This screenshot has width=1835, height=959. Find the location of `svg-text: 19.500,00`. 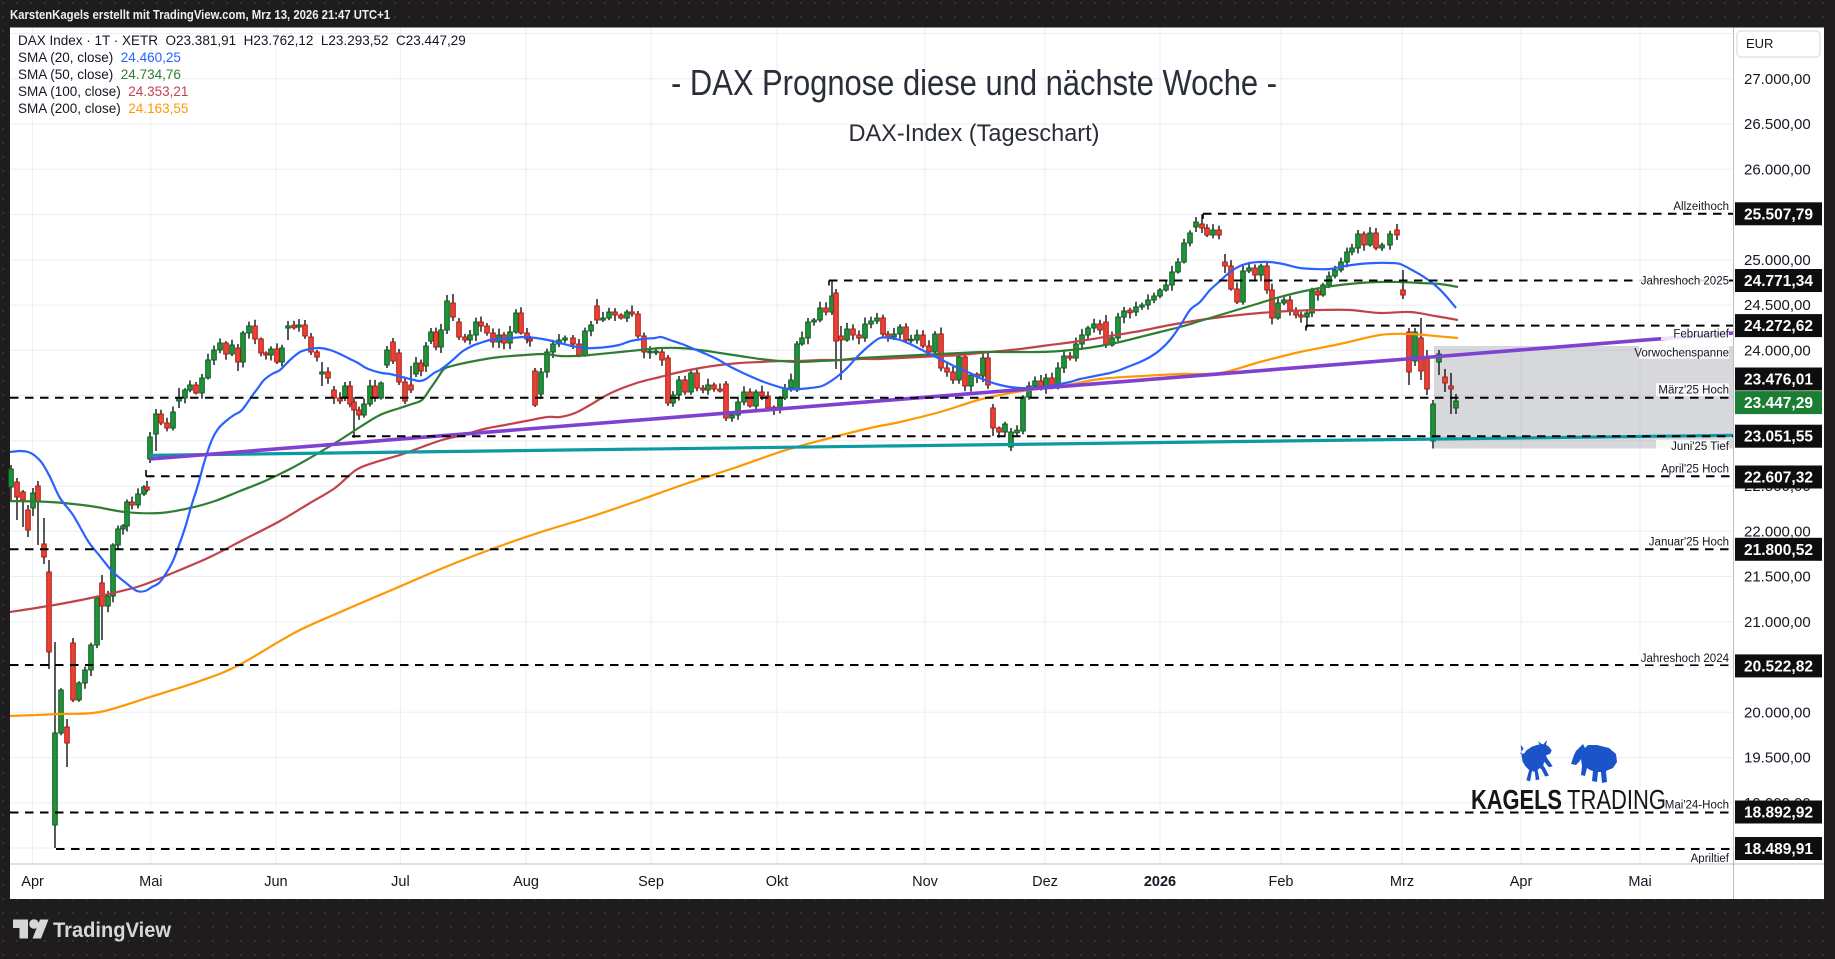

svg-text: 19.500,00 is located at coordinates (1777, 758).